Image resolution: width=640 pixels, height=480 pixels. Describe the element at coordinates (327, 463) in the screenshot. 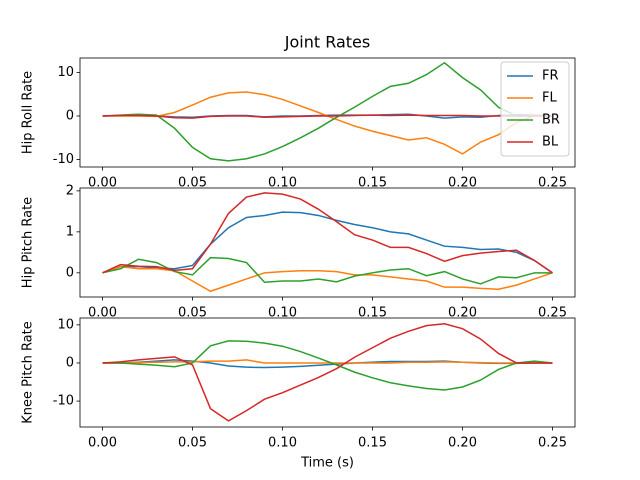

I see `x-axis-label: Time (s)` at that location.